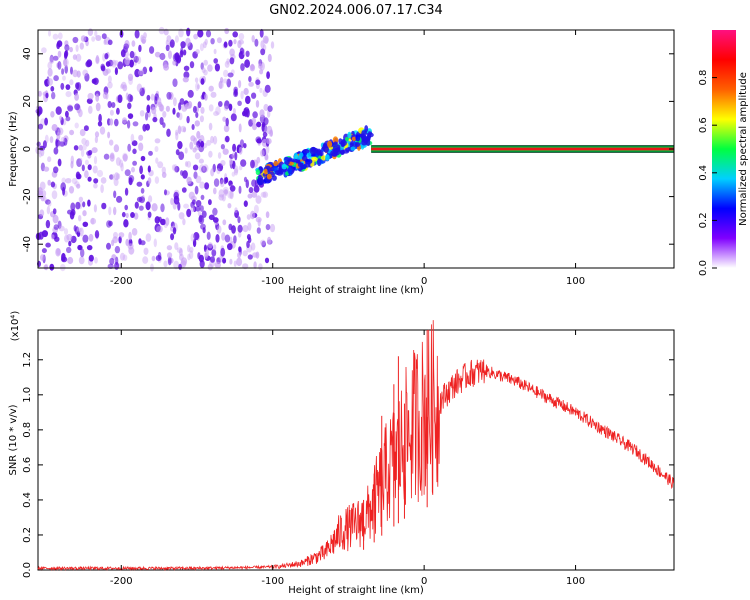 This screenshot has width=750, height=600. What do you see at coordinates (27, 53) in the screenshot?
I see `y-tick-label: 40` at bounding box center [27, 53].